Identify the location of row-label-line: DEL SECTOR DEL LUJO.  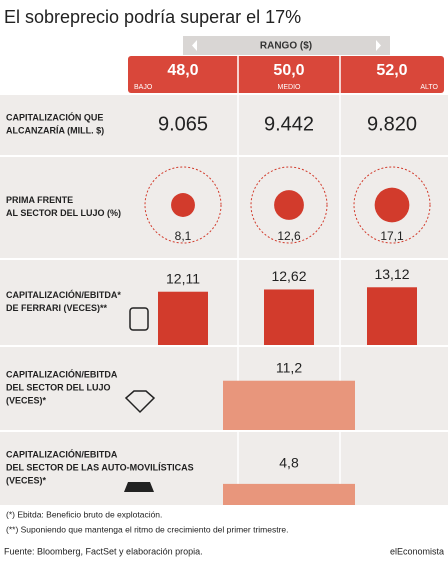
(58, 388).